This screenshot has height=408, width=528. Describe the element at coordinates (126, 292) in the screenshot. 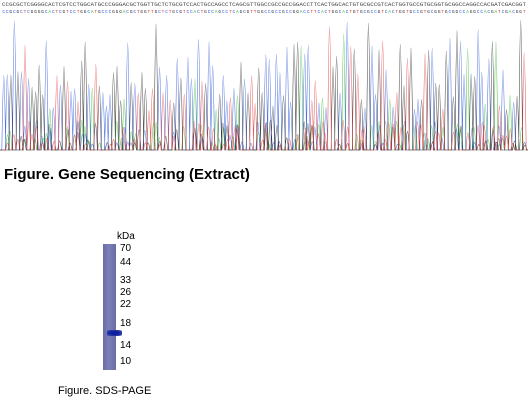

I see `marker-26: 26` at that location.